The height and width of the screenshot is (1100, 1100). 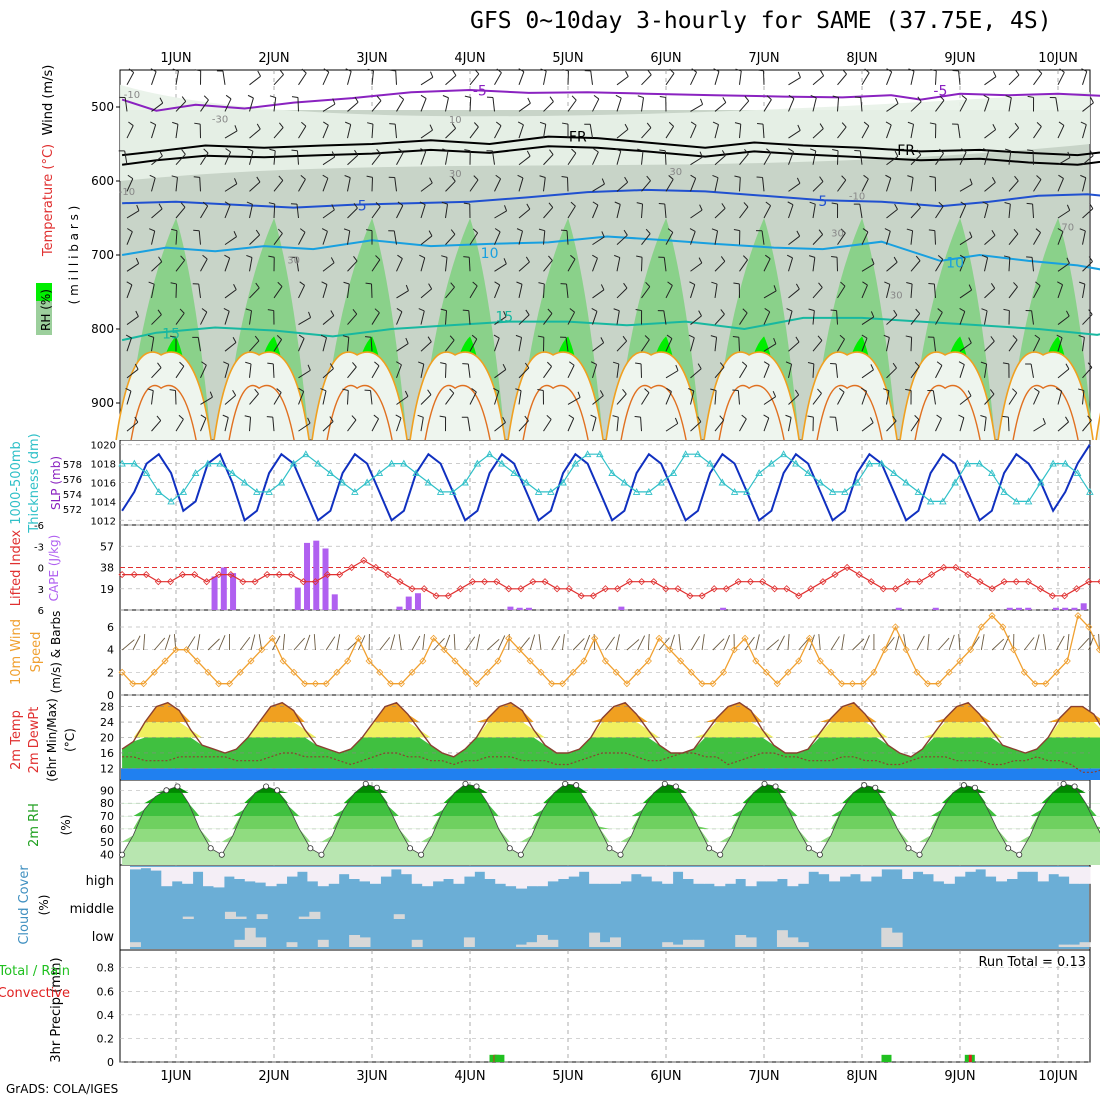 What do you see at coordinates (1097, 426) in the screenshot?
I see `temp-bell-contour` at bounding box center [1097, 426].